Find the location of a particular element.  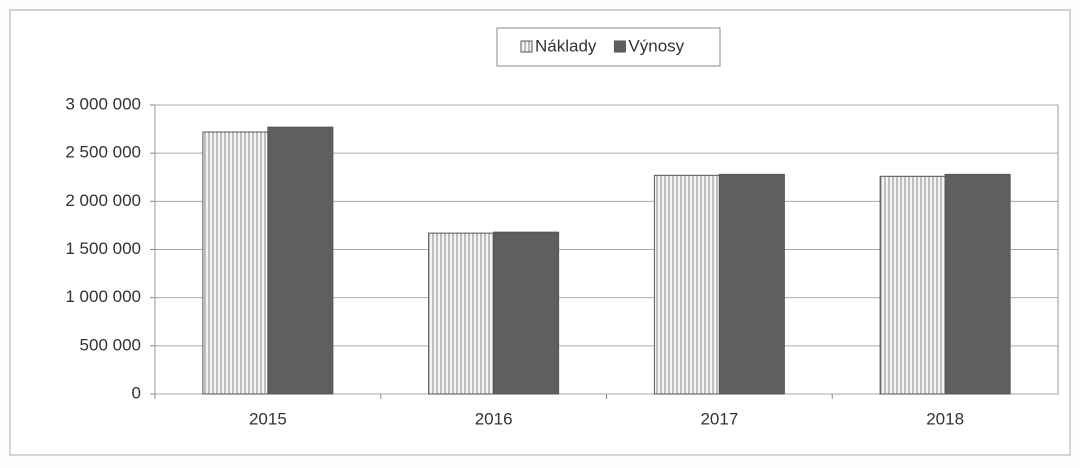

y-tick-label: 0 is located at coordinates (136, 392).